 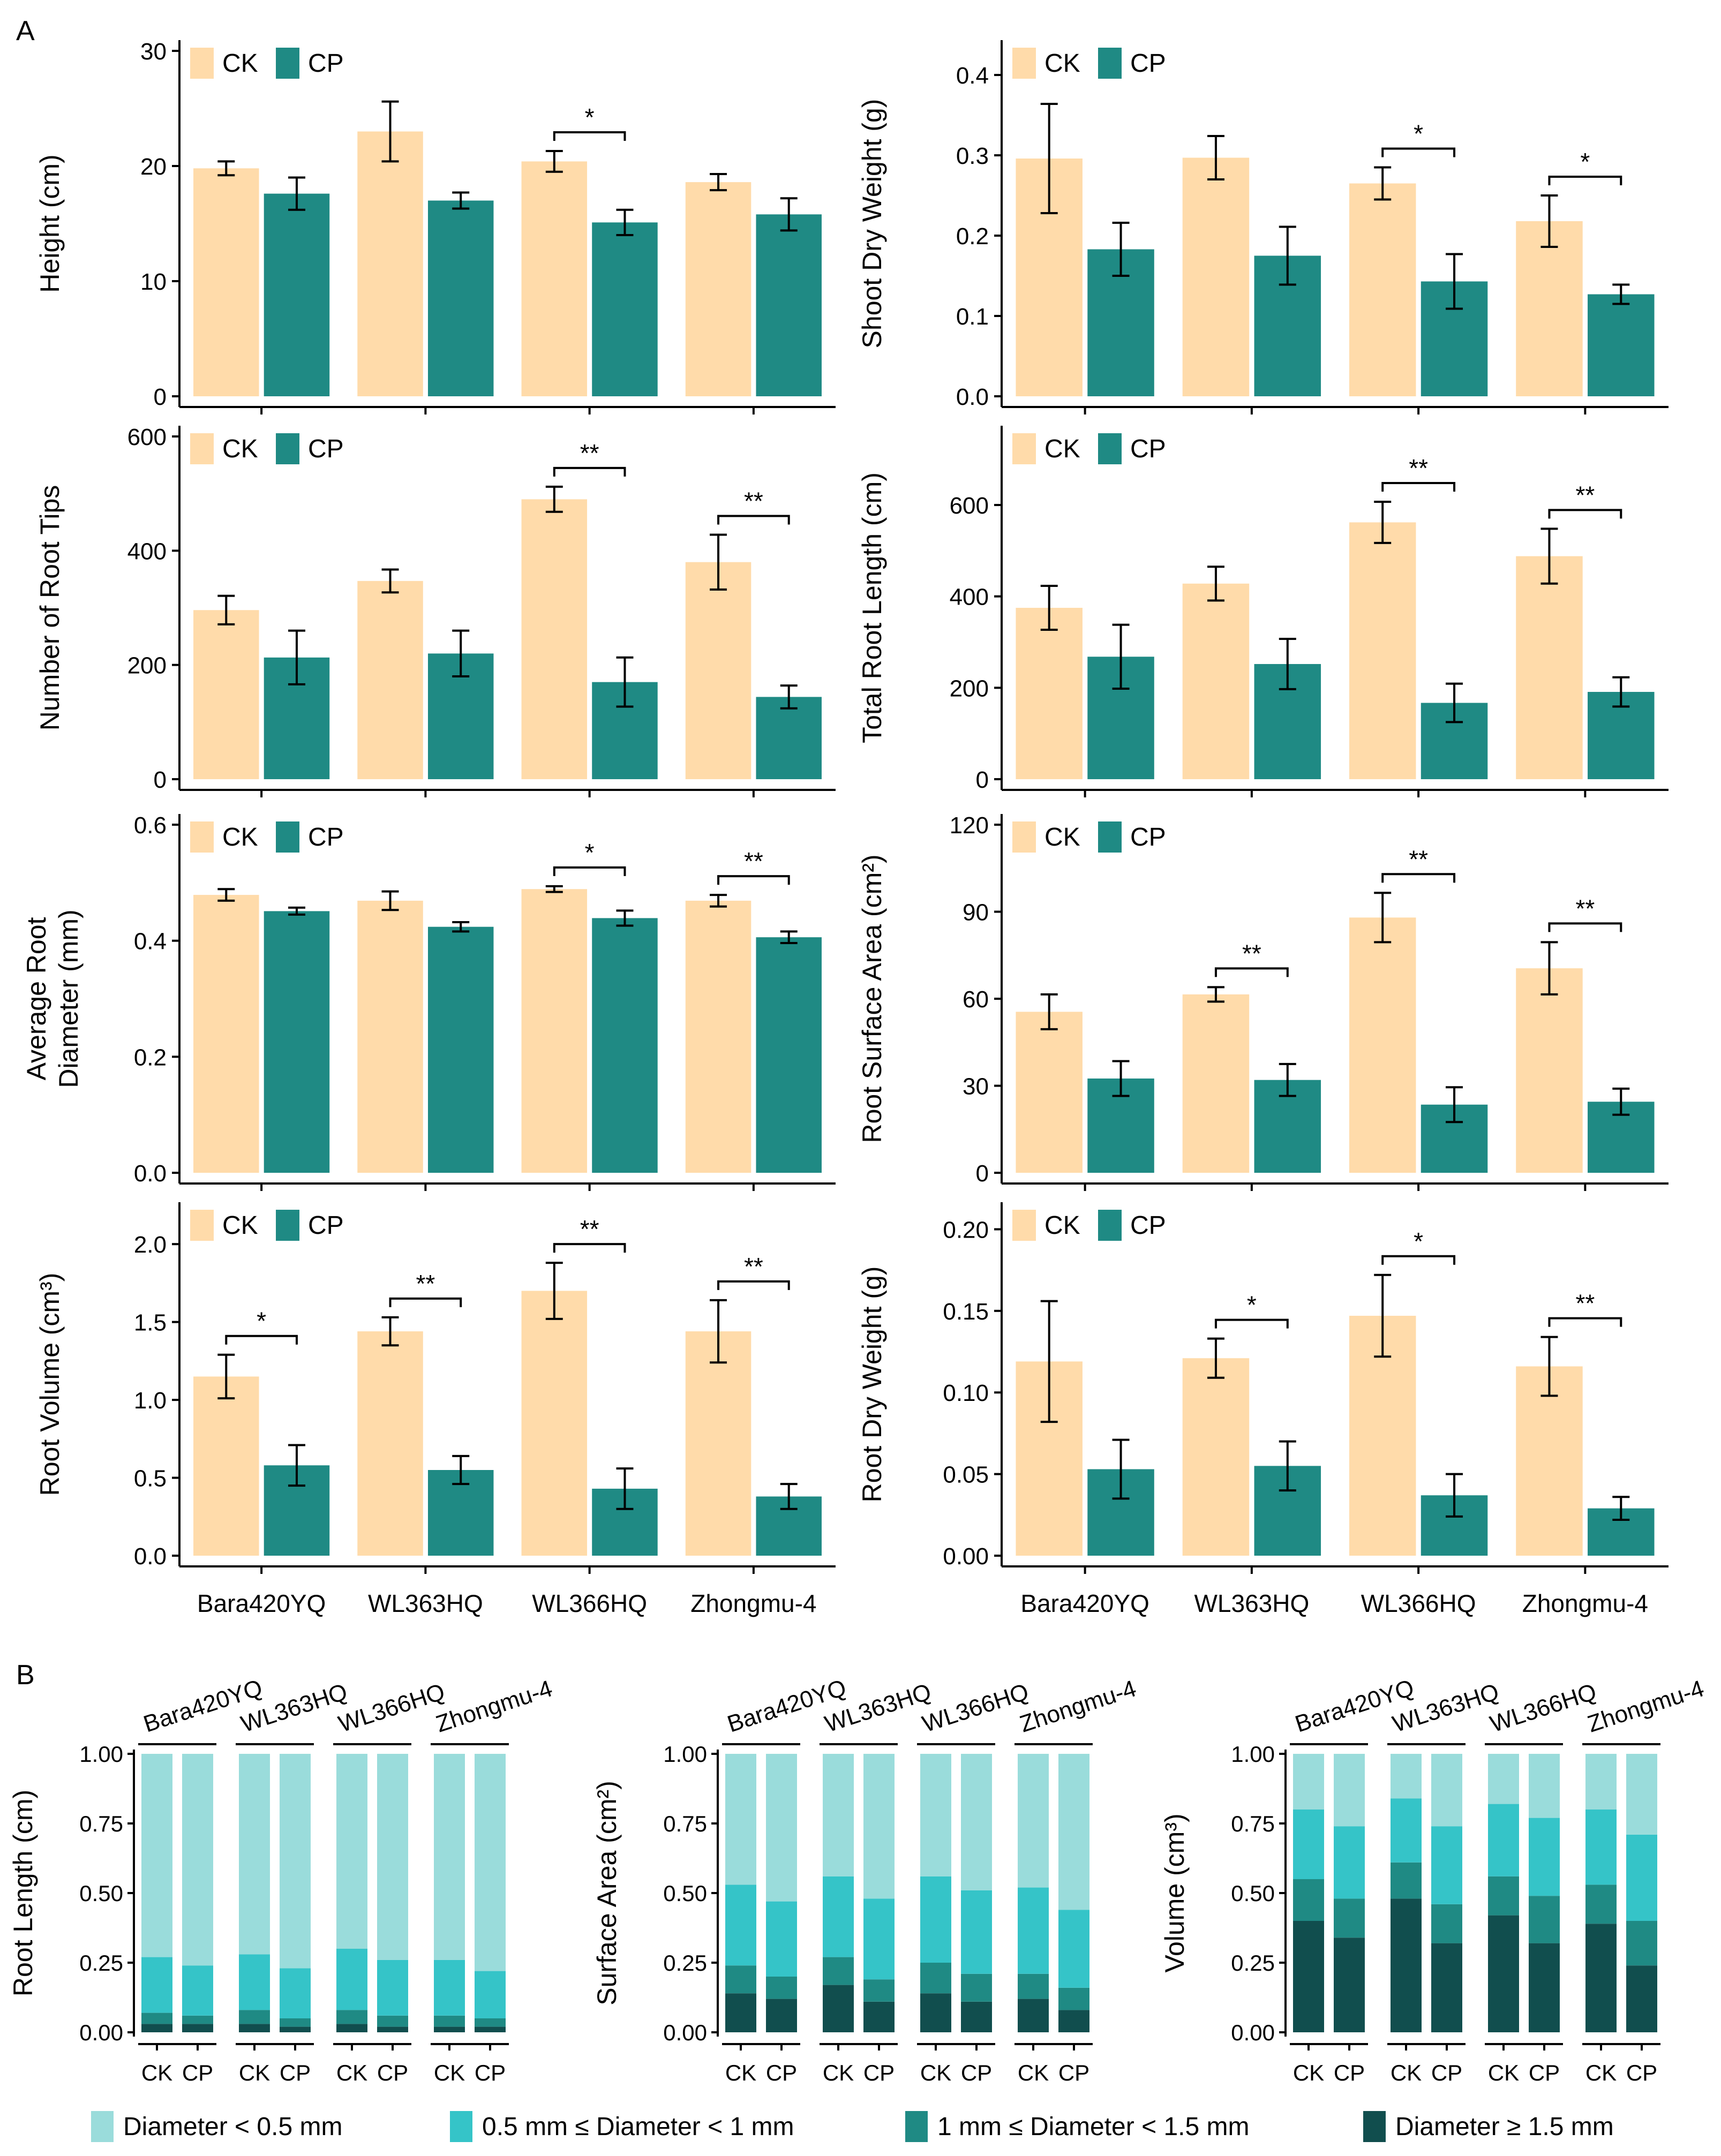 What do you see at coordinates (461, 2126) in the screenshot?
I see `legend-swatch` at bounding box center [461, 2126].